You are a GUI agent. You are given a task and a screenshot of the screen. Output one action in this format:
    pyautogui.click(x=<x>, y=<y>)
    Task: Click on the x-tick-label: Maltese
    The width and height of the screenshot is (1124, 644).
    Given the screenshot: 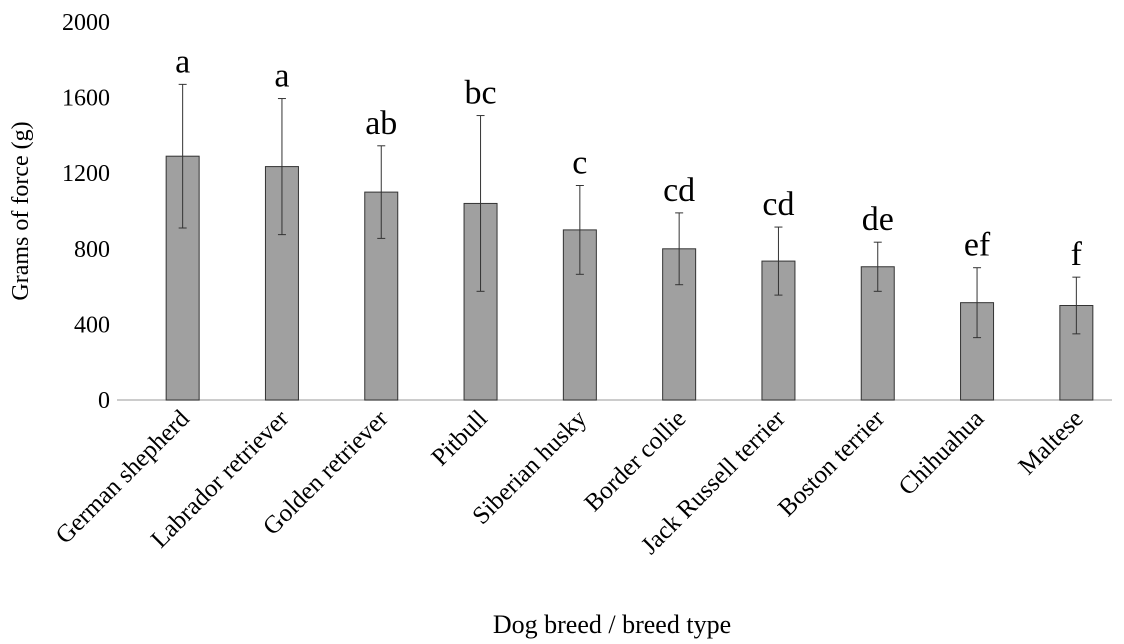 What is the action you would take?
    pyautogui.click(x=1051, y=442)
    